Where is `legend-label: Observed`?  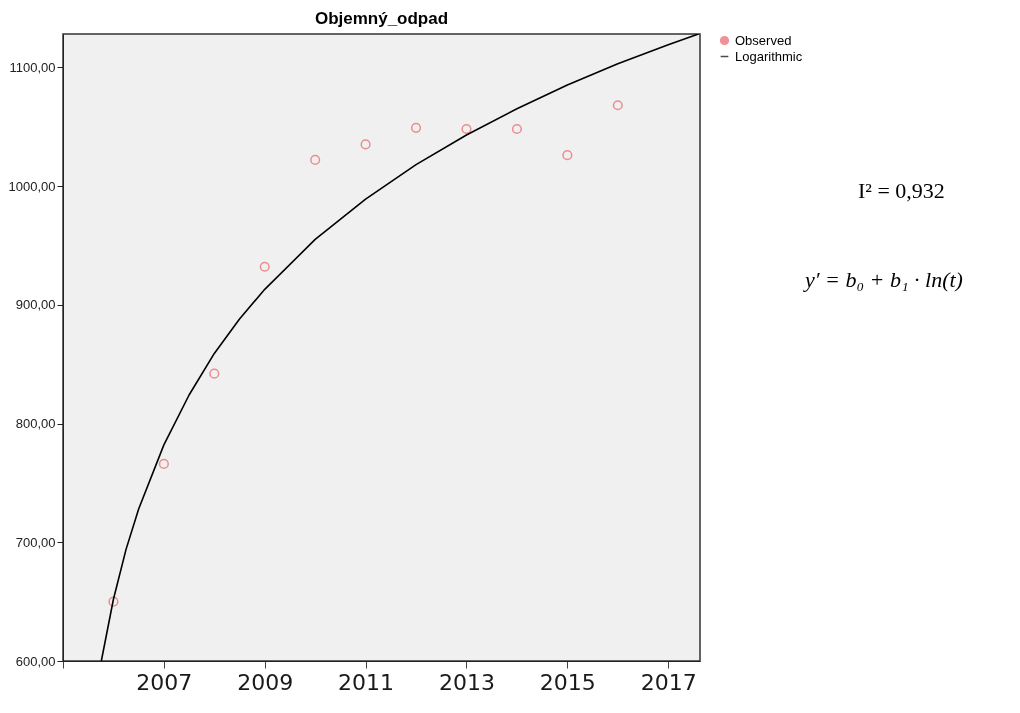 legend-label: Observed is located at coordinates (763, 40).